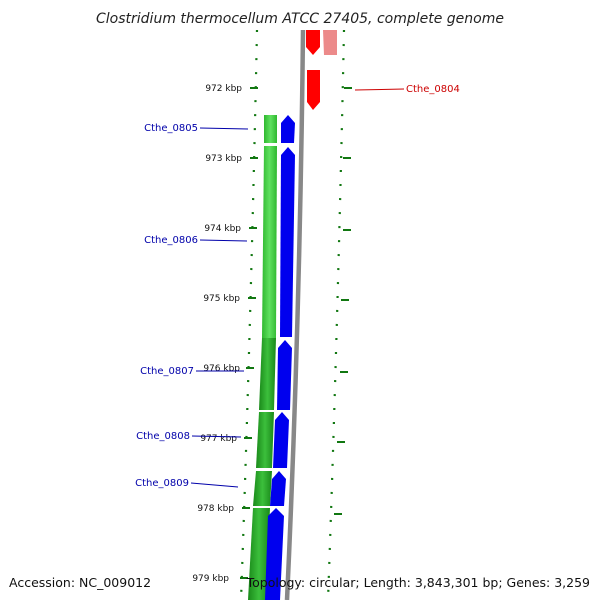 The image size is (600, 600). What do you see at coordinates (80, 582) in the screenshot?
I see `accession-text: Accession: NC_009012` at bounding box center [80, 582].